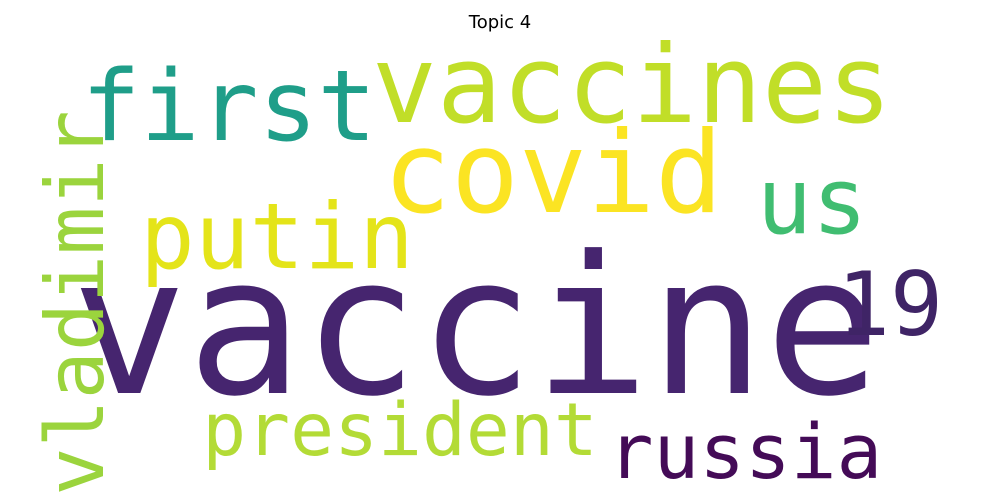 The image size is (1000, 500). What do you see at coordinates (500, 22) in the screenshot?
I see `figure-title: Topic 4` at bounding box center [500, 22].